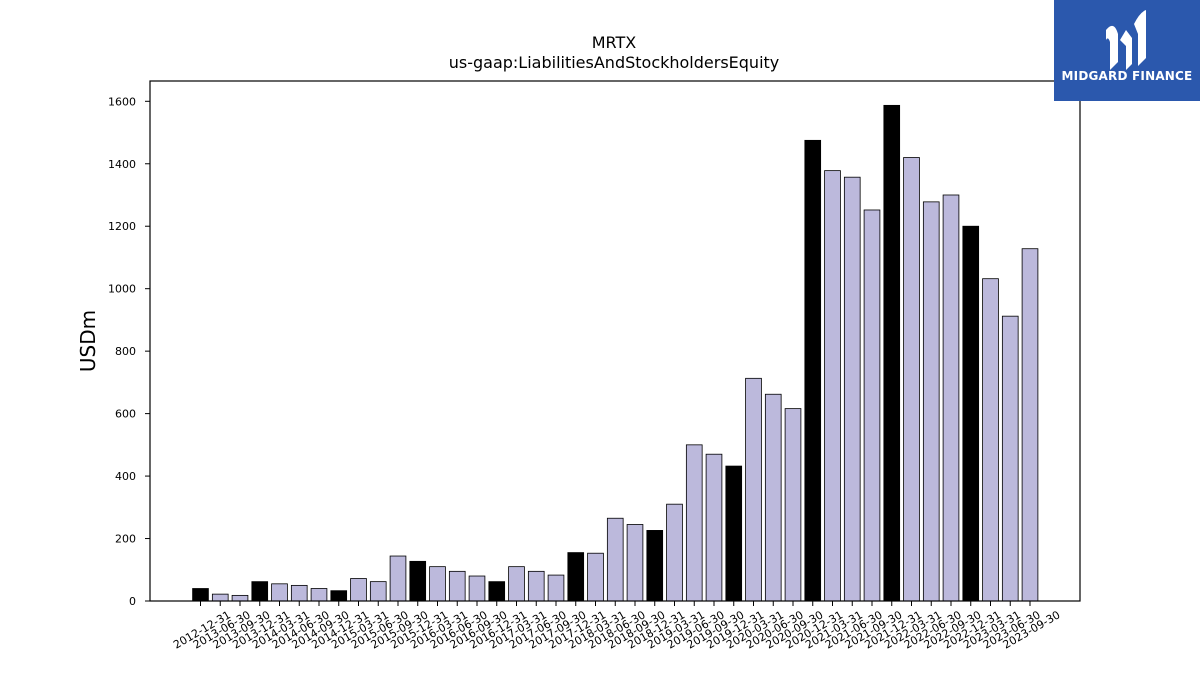  Describe the element at coordinates (88, 341) in the screenshot. I see `y-axis-label: USDm` at that location.